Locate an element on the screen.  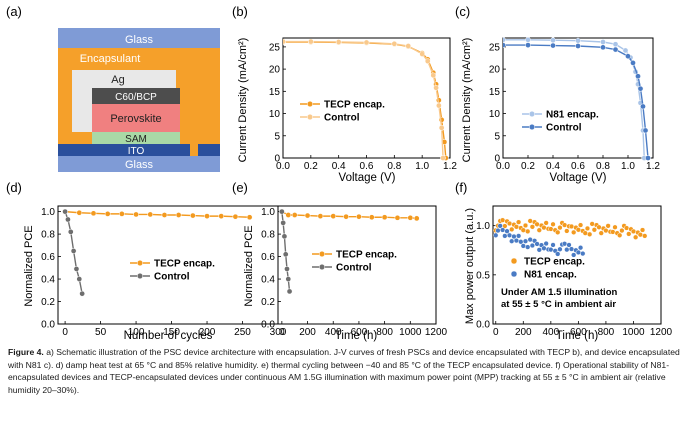
x-tick-label-e: 1000 is located at coordinates (410, 332).